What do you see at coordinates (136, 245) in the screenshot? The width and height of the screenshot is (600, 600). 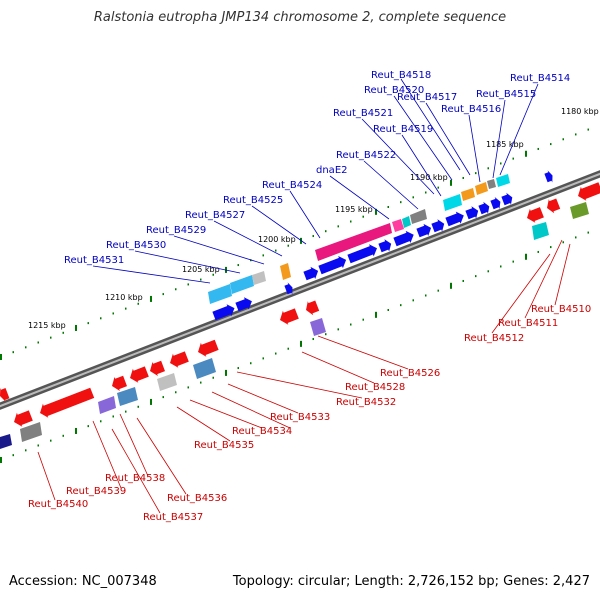 I see `gene-label: Reut_B4530` at bounding box center [136, 245].